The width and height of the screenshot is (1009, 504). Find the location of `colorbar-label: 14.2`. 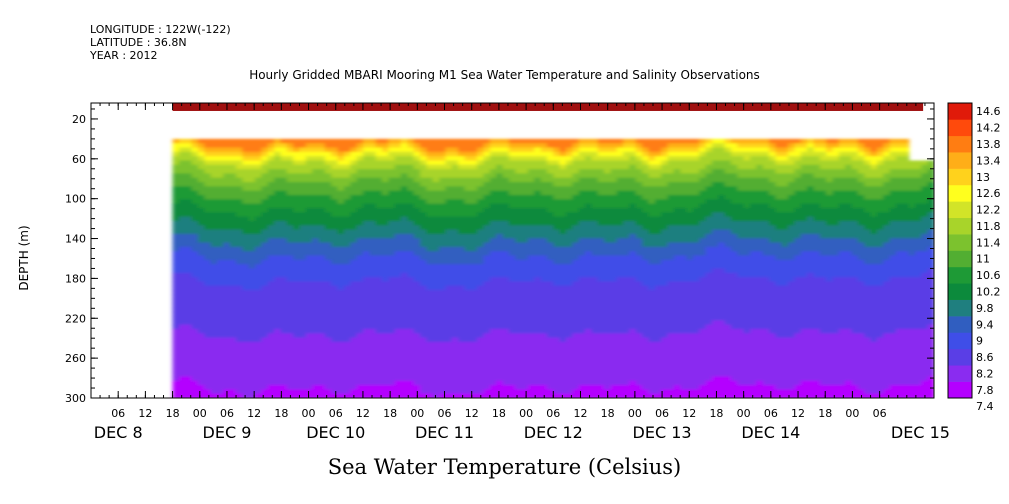

colorbar-label: 14.2 is located at coordinates (988, 128).